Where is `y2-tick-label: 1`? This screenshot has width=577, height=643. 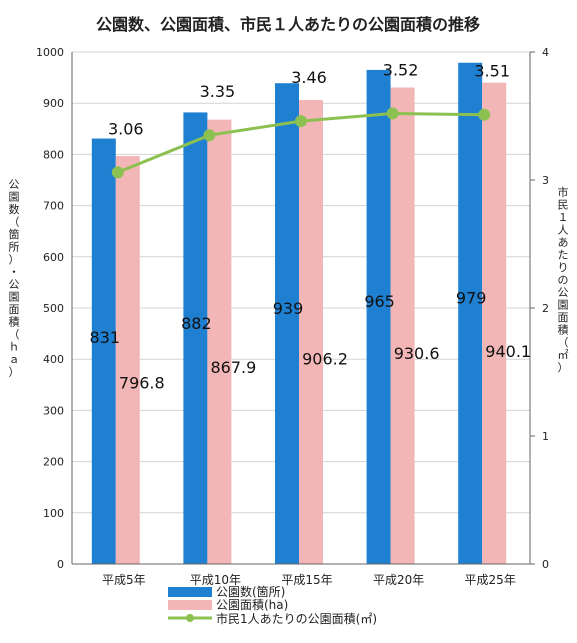
y2-tick-label: 1 is located at coordinates (545, 436).